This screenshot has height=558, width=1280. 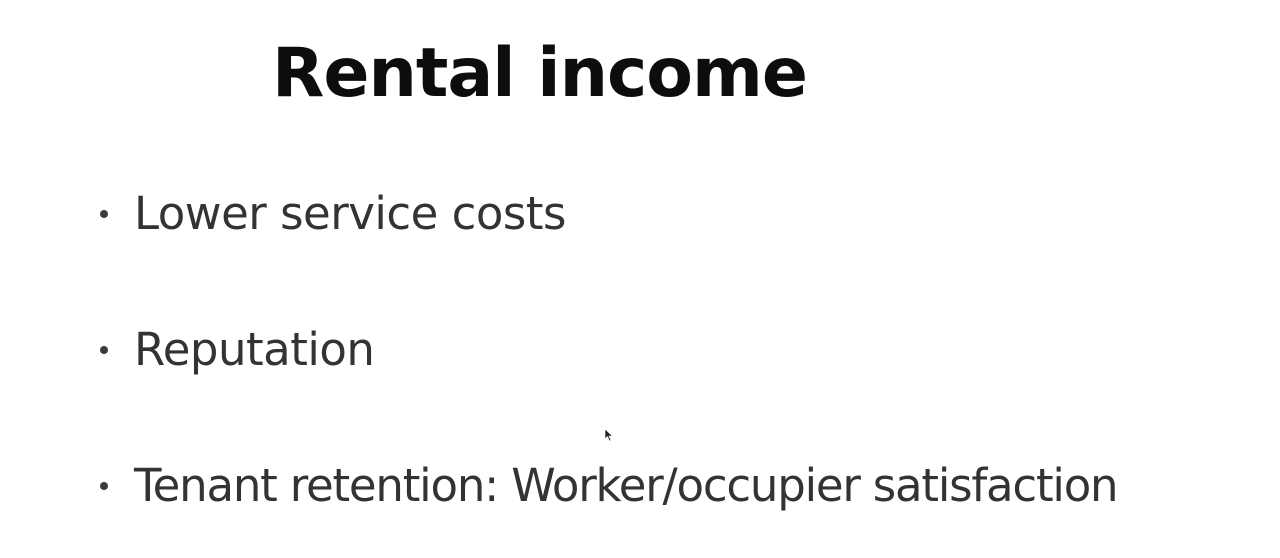 What do you see at coordinates (540, 73) in the screenshot?
I see `slide-title: Rental income` at bounding box center [540, 73].